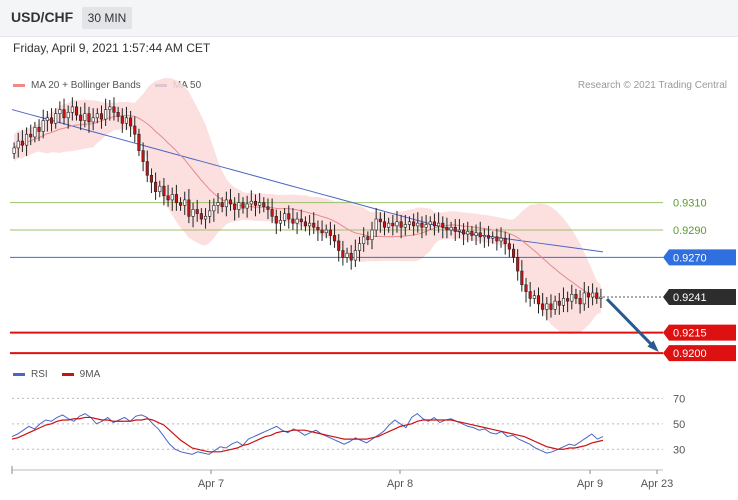 This screenshot has width=738, height=500. What do you see at coordinates (30, 374) in the screenshot?
I see `legend-rsi: RSI` at bounding box center [30, 374].